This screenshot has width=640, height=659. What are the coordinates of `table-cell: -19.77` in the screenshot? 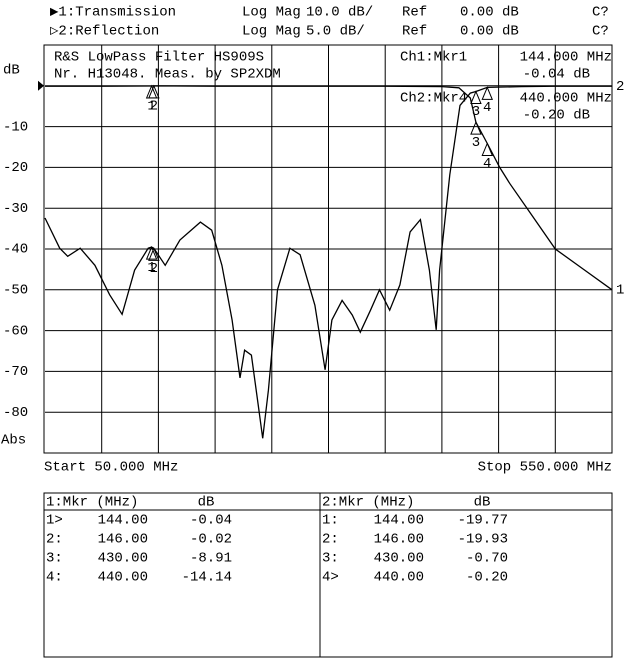 It's located at (483, 521).